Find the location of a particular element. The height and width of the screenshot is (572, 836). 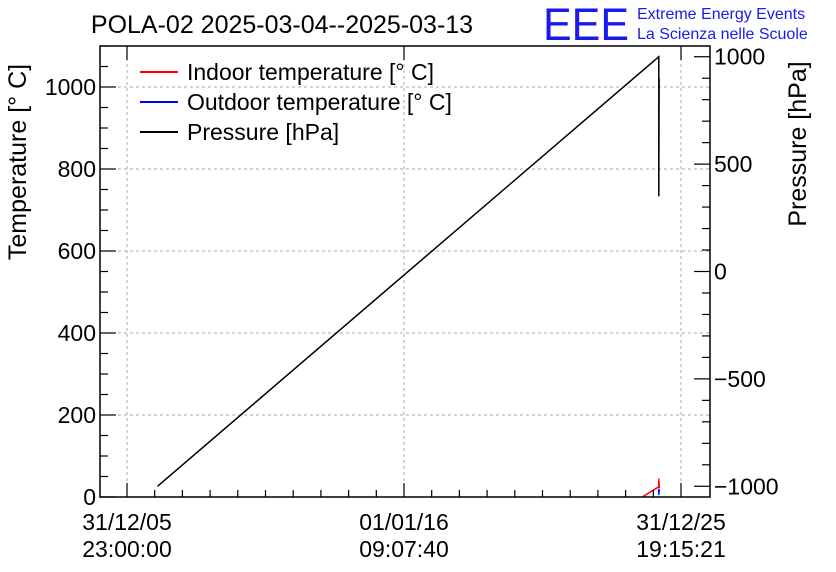

y2-tick-label: 1000 is located at coordinates (739, 57).